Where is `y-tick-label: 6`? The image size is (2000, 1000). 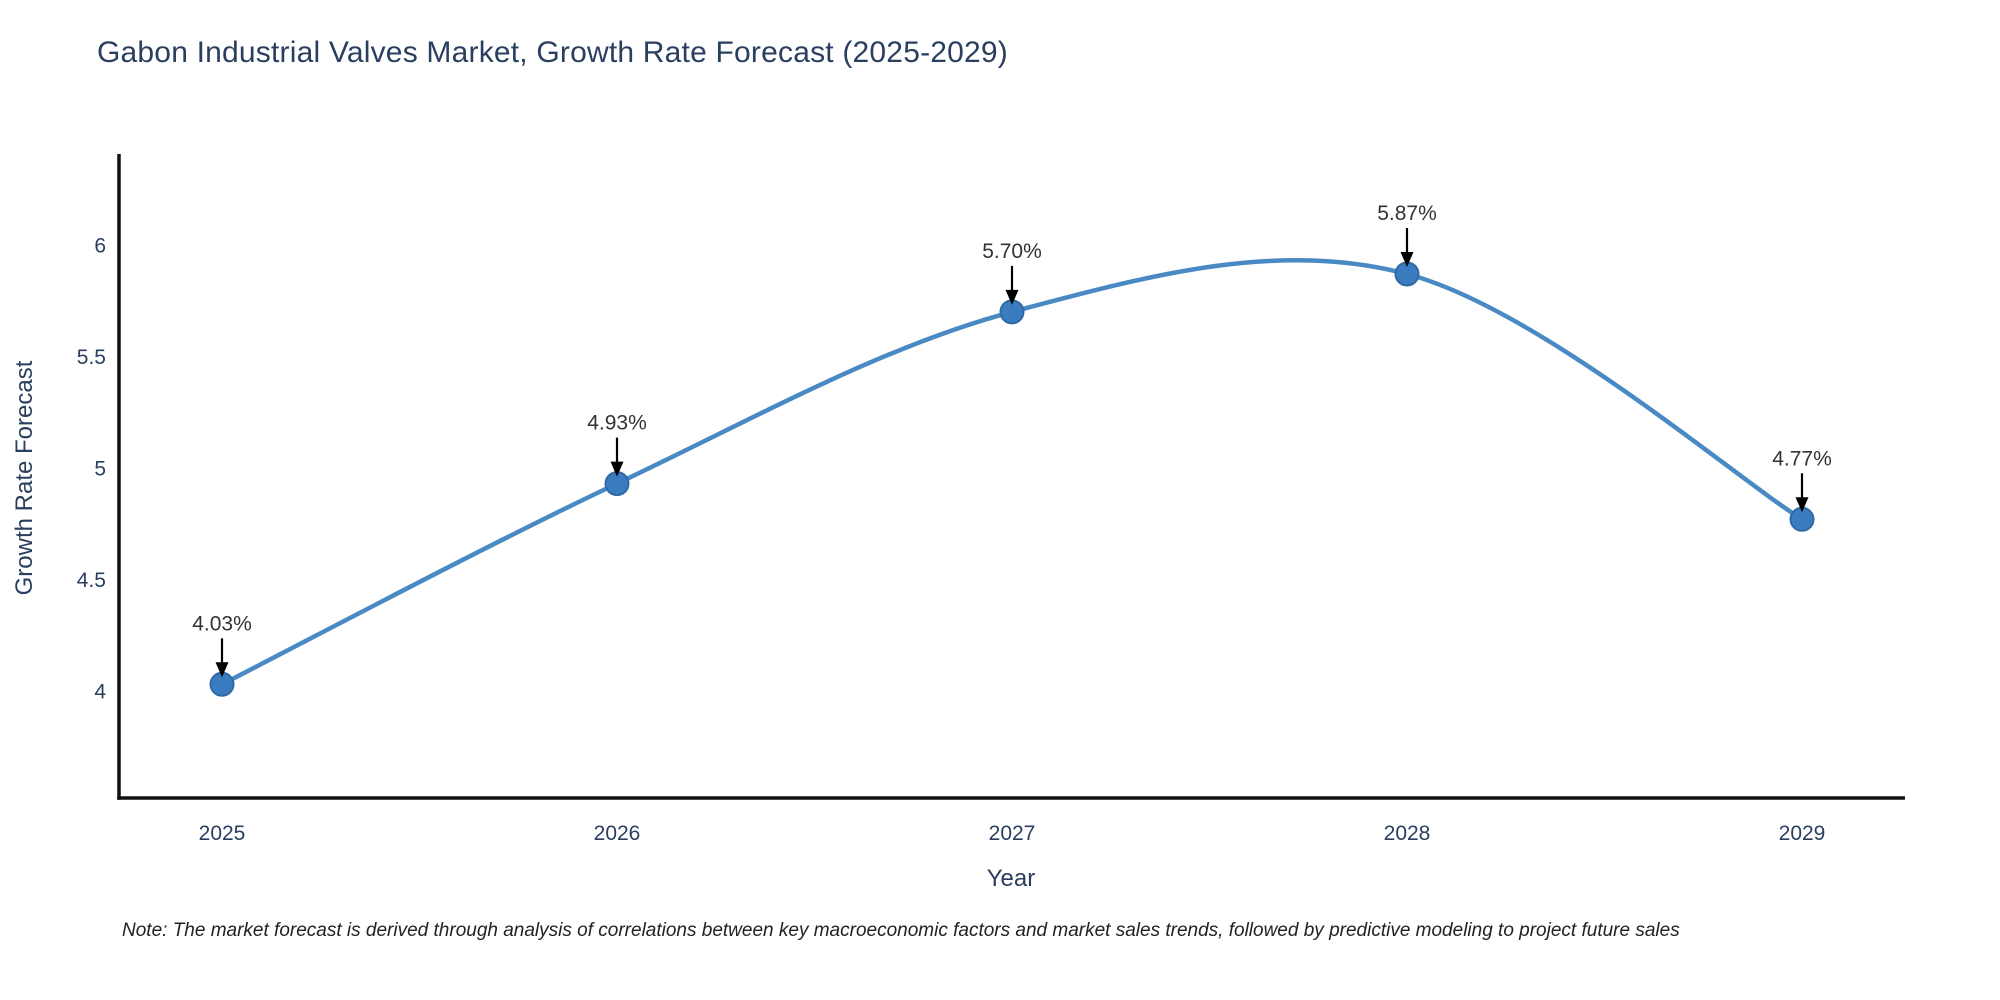 y-tick-label: 6 is located at coordinates (100, 246).